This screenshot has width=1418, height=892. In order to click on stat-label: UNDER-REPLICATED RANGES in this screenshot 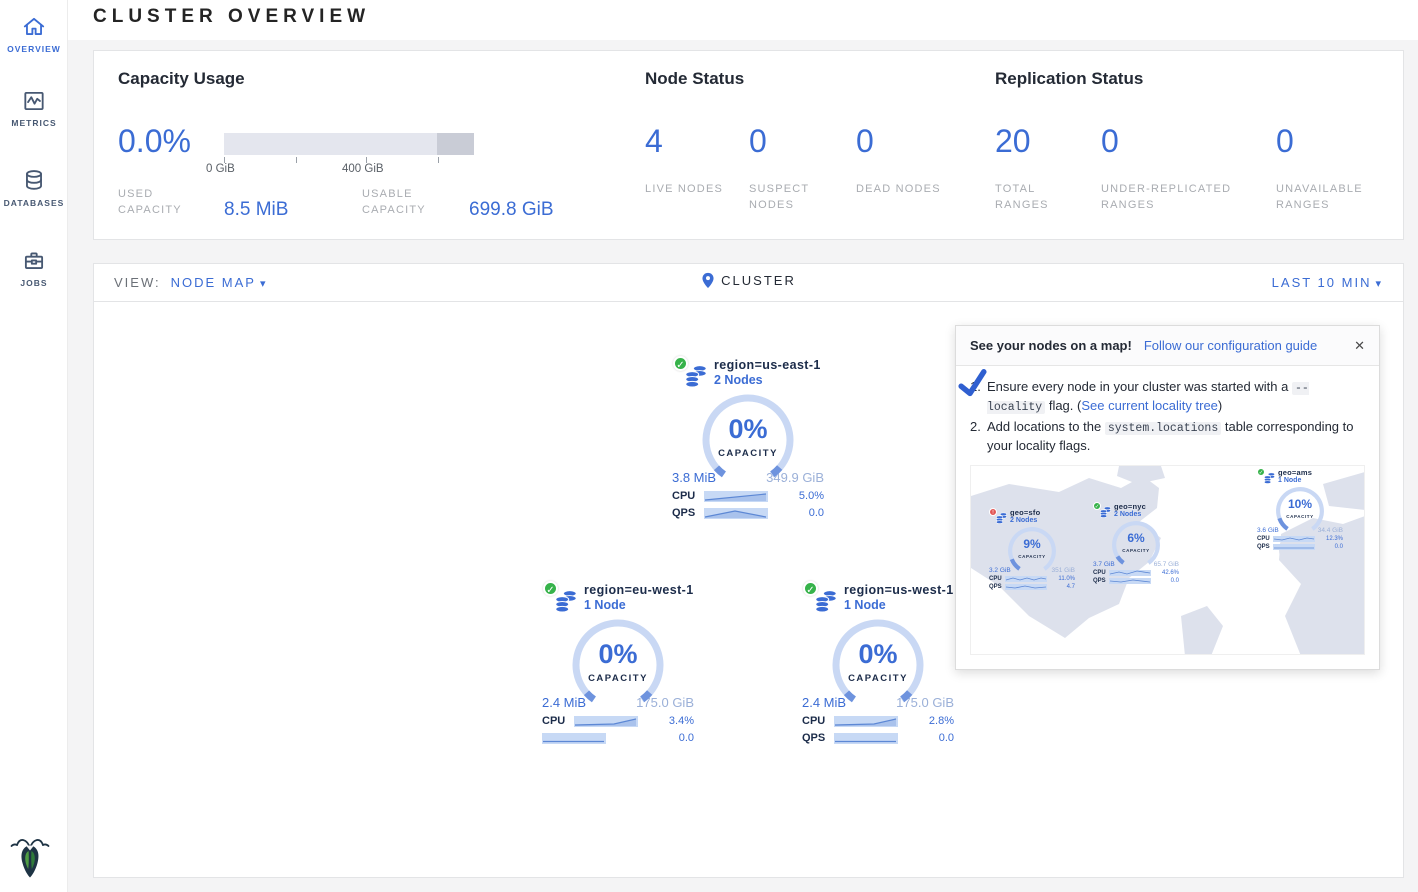, I will do `click(1166, 197)`.